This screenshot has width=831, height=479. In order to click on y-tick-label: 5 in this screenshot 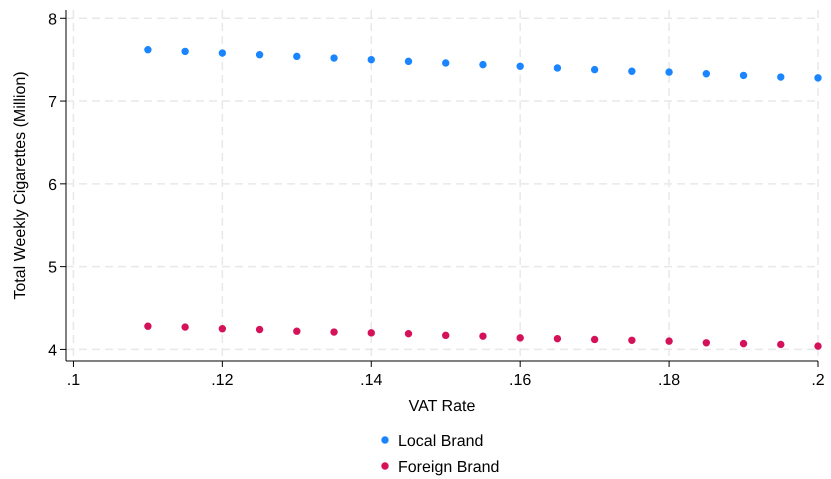, I will do `click(53, 268)`.